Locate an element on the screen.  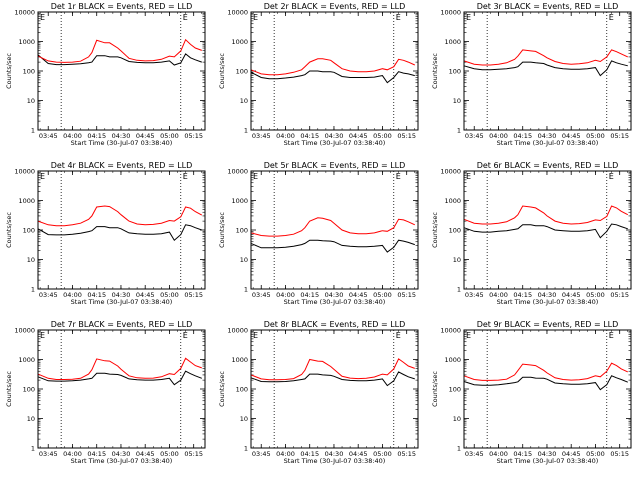
panel-title: Det 7r BLACK = Events, RED = LLD is located at coordinates (122, 324).